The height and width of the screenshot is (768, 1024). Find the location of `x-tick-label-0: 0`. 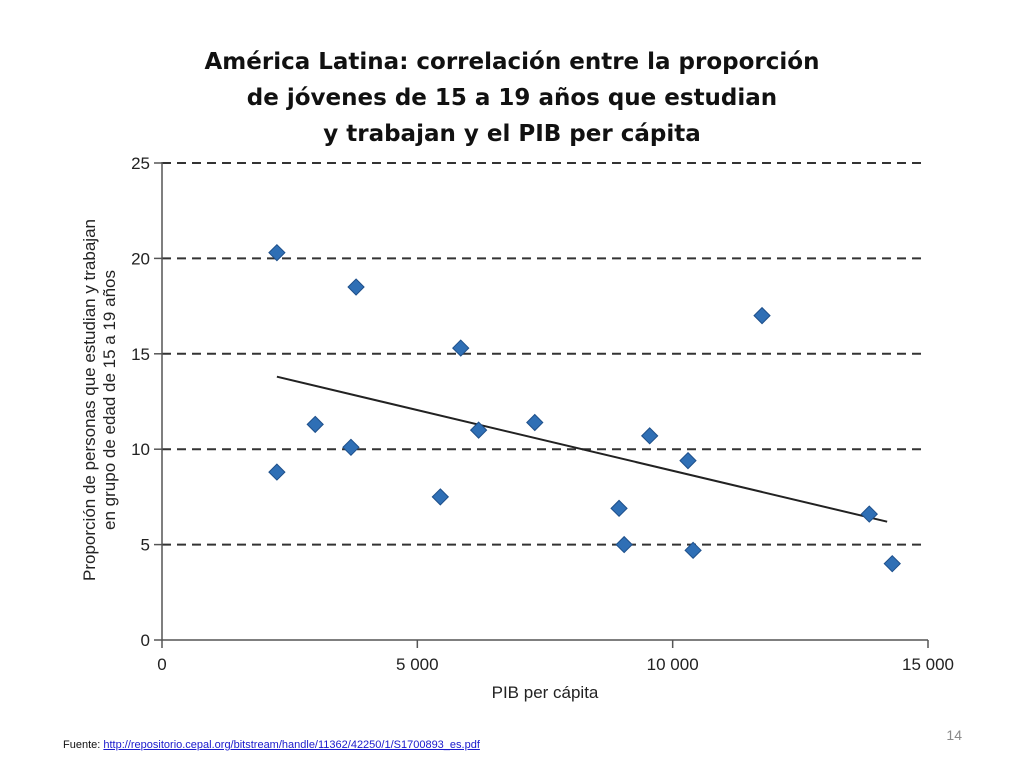

x-tick-label-0: 0 is located at coordinates (161, 664).